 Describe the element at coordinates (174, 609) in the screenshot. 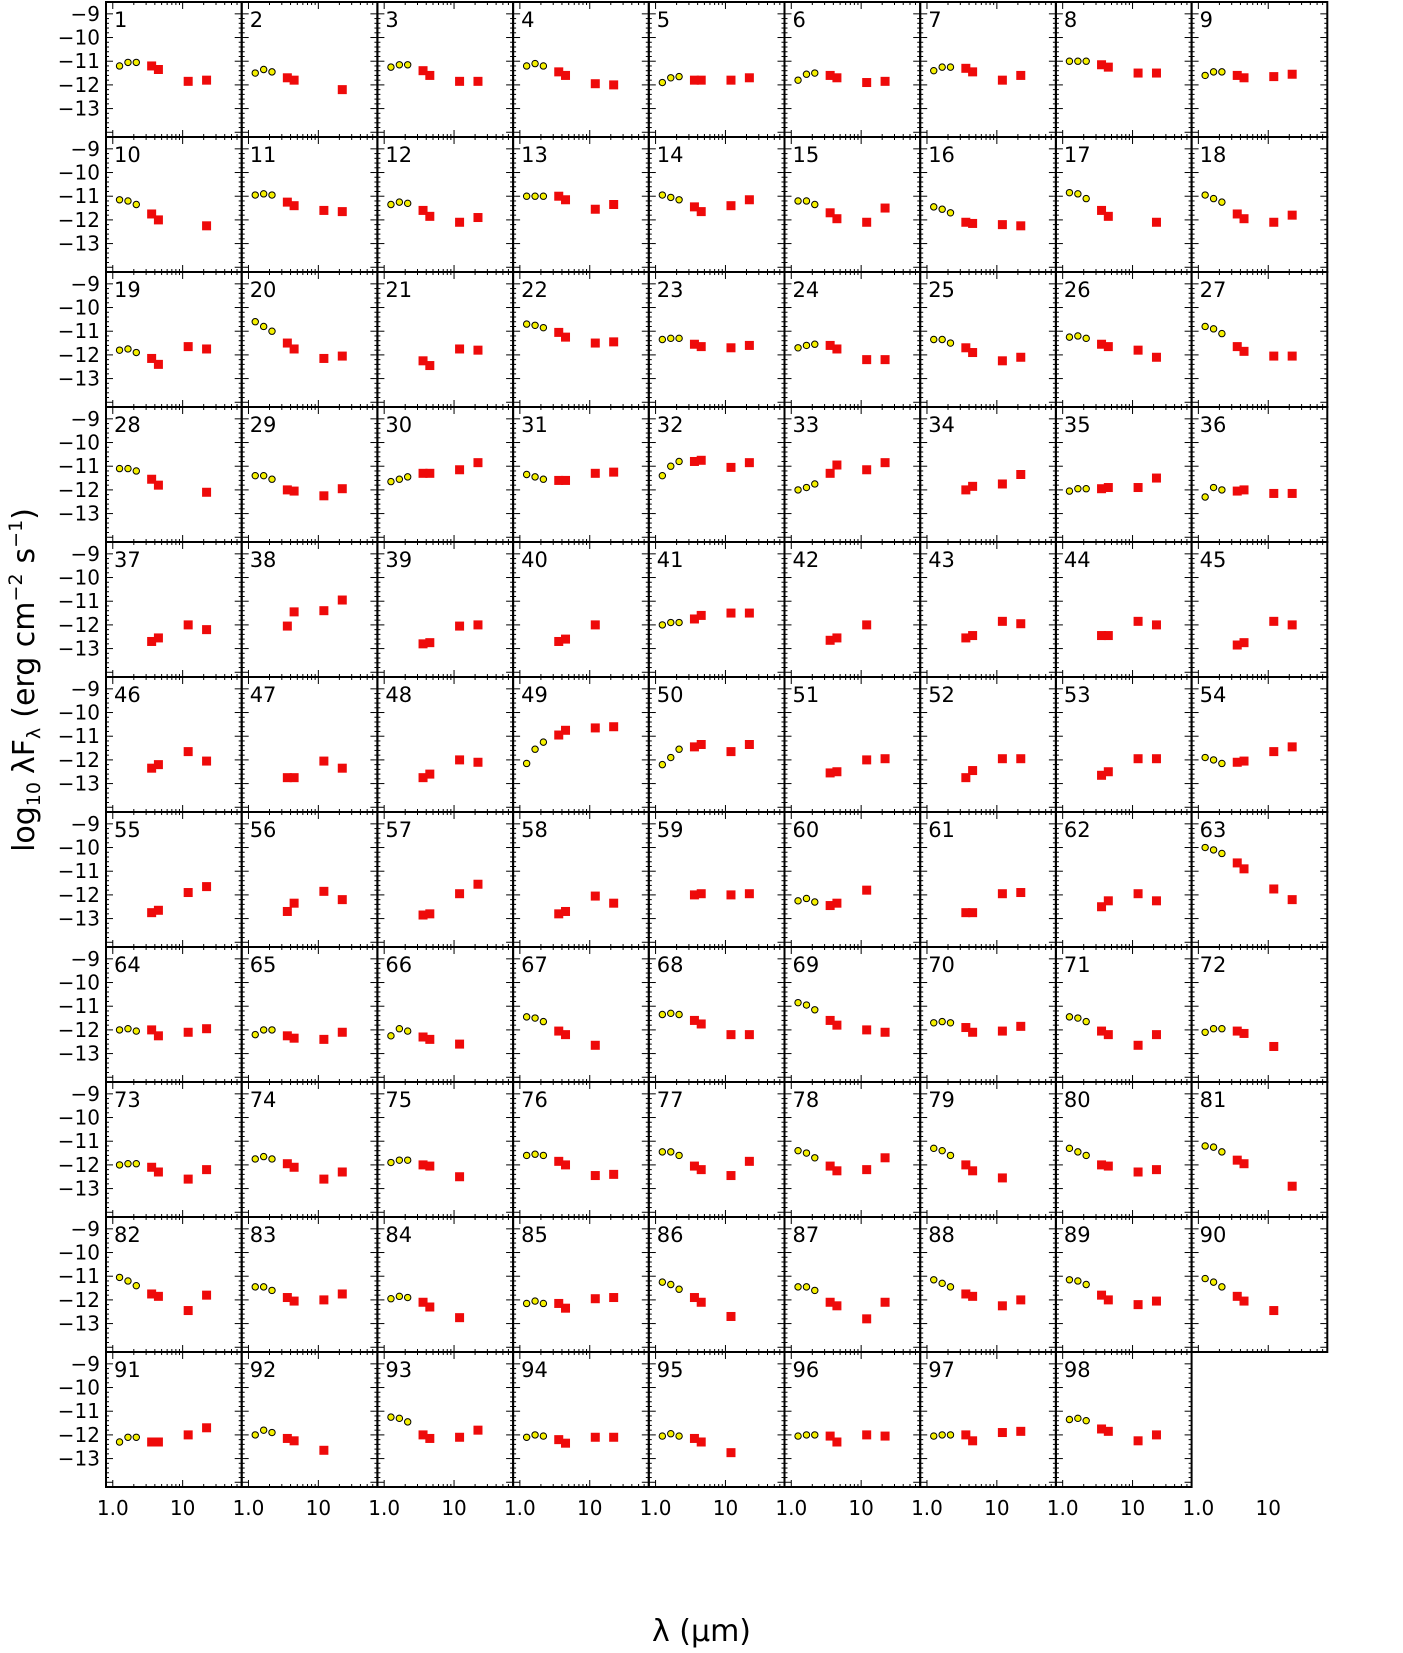

I see `panel-37: 37` at that location.